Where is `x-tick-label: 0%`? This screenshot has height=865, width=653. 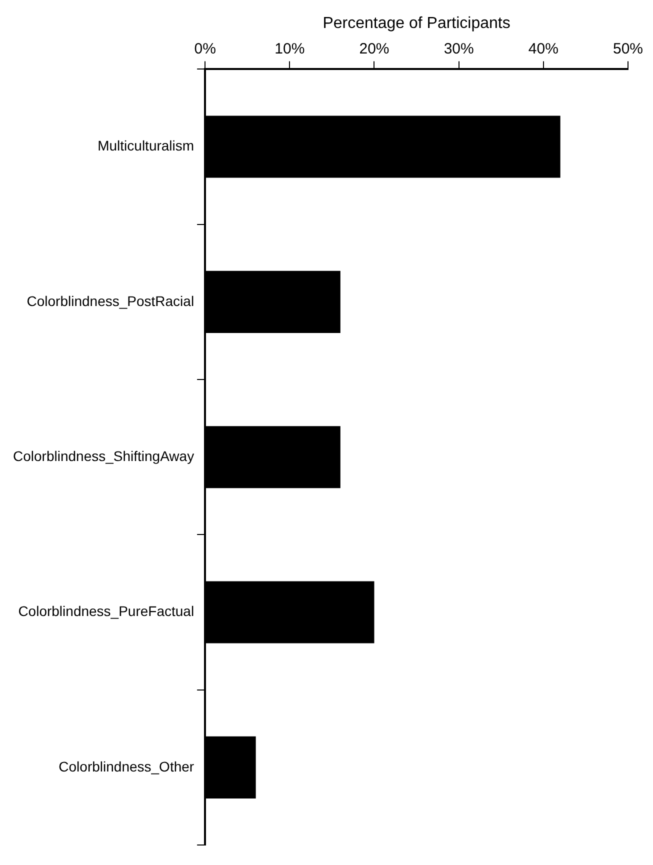 x-tick-label: 0% is located at coordinates (205, 49).